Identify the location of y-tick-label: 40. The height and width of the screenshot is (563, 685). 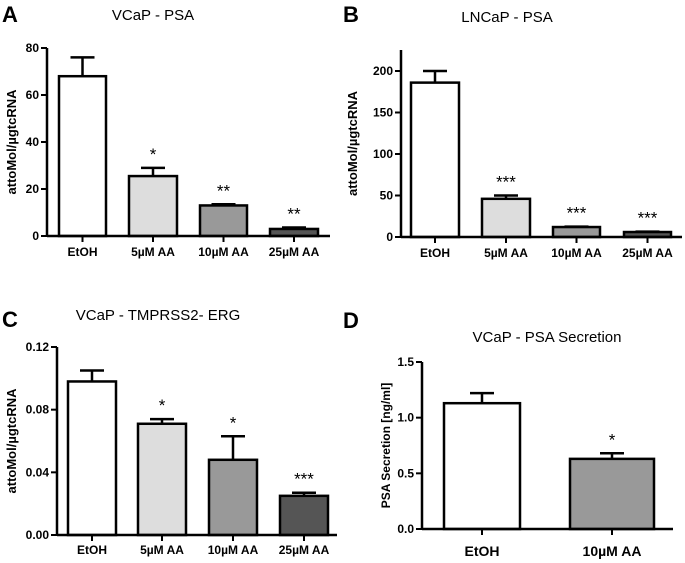
(33, 142).